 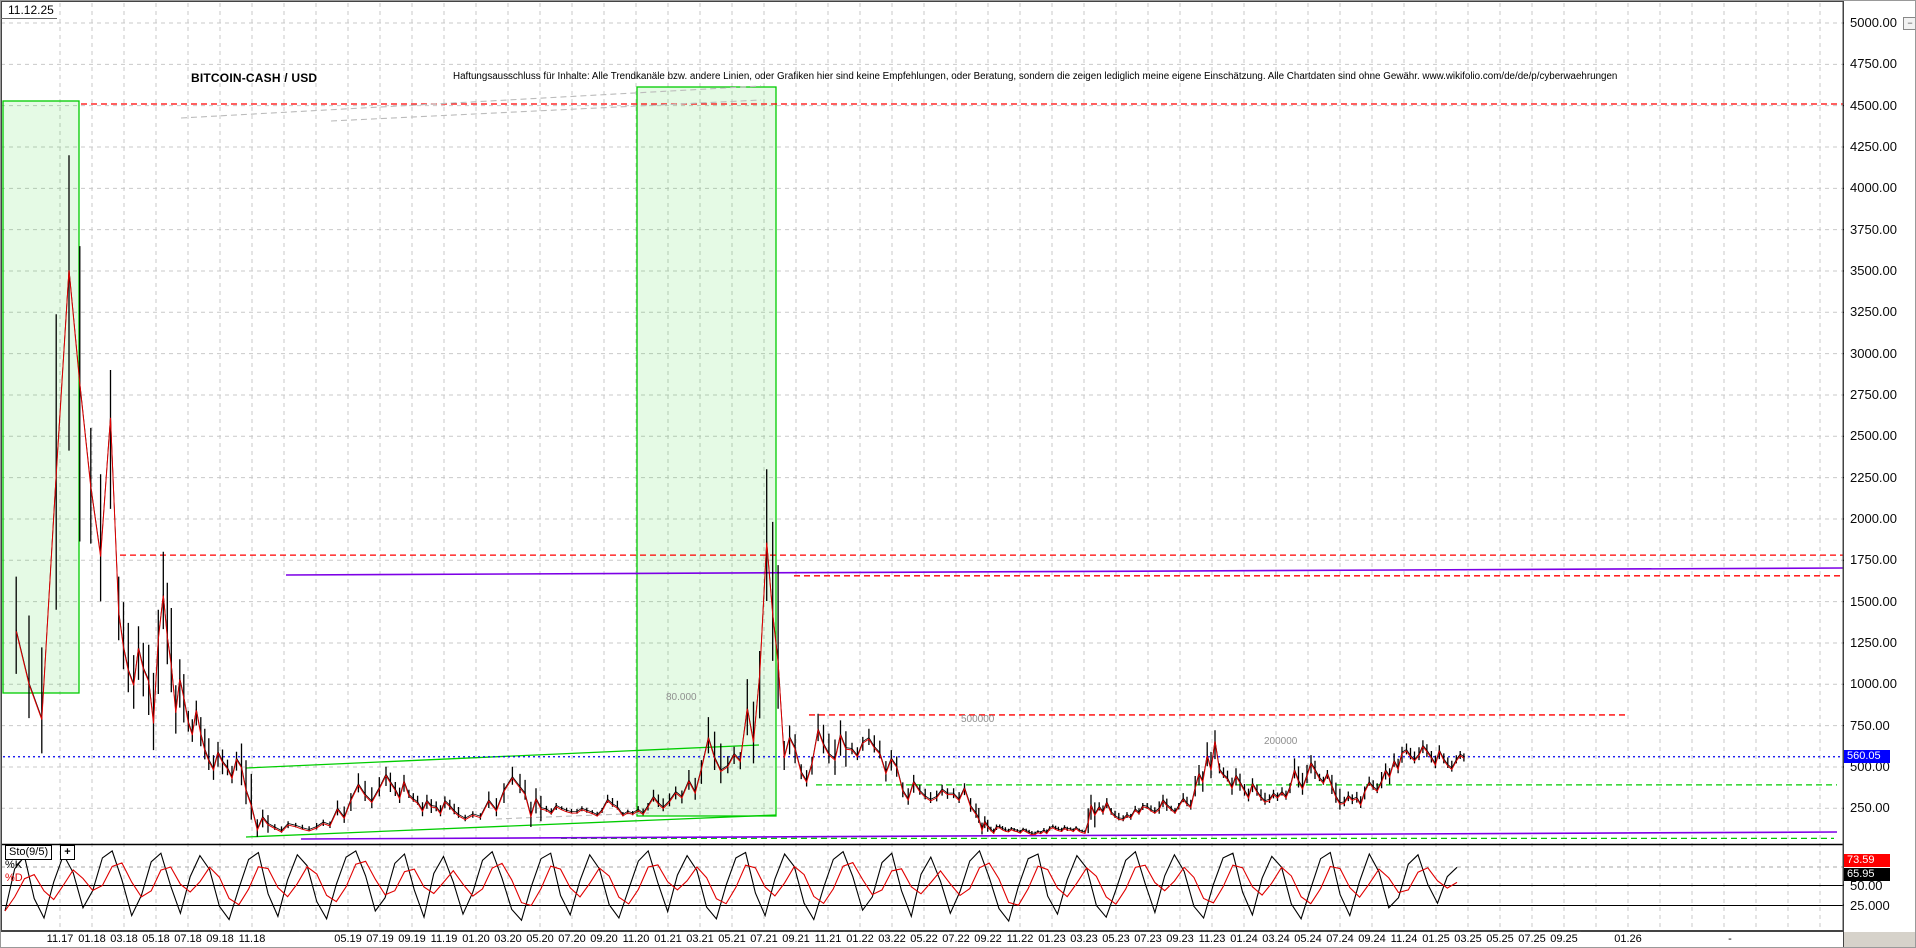 I want to click on collapse-axis-icon: −, so click(x=1909, y=23).